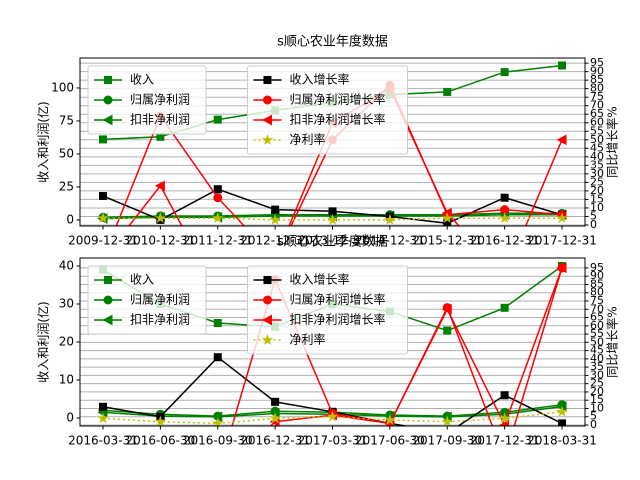 Image resolution: width=640 pixels, height=480 pixels. What do you see at coordinates (218, 441) in the screenshot?
I see `x-tick-label: 2016-09-30` at bounding box center [218, 441].